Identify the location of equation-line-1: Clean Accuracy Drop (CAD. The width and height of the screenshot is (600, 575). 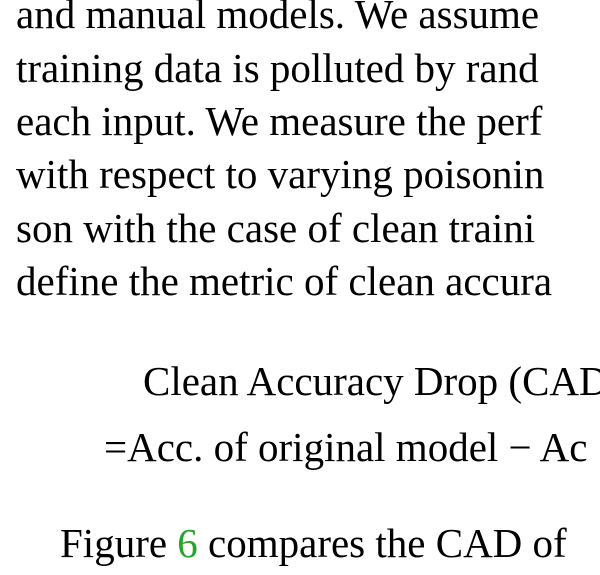
(371, 381).